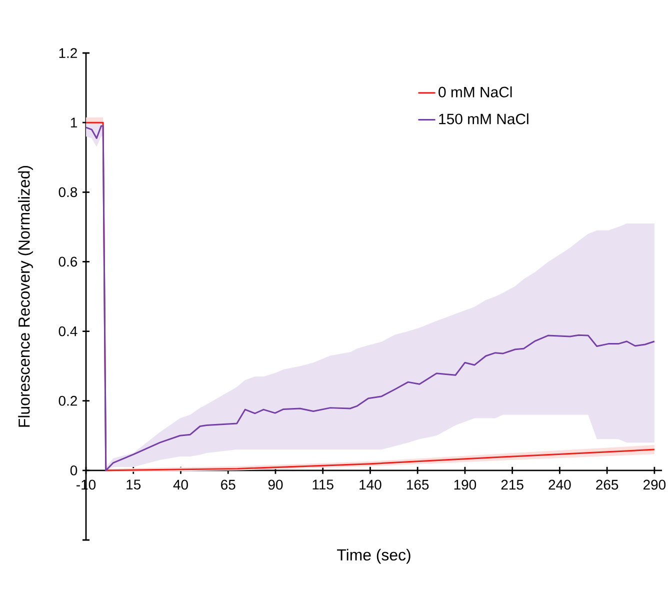 This screenshot has height=592, width=668. What do you see at coordinates (559, 485) in the screenshot?
I see `x-tick-label: 240` at bounding box center [559, 485].